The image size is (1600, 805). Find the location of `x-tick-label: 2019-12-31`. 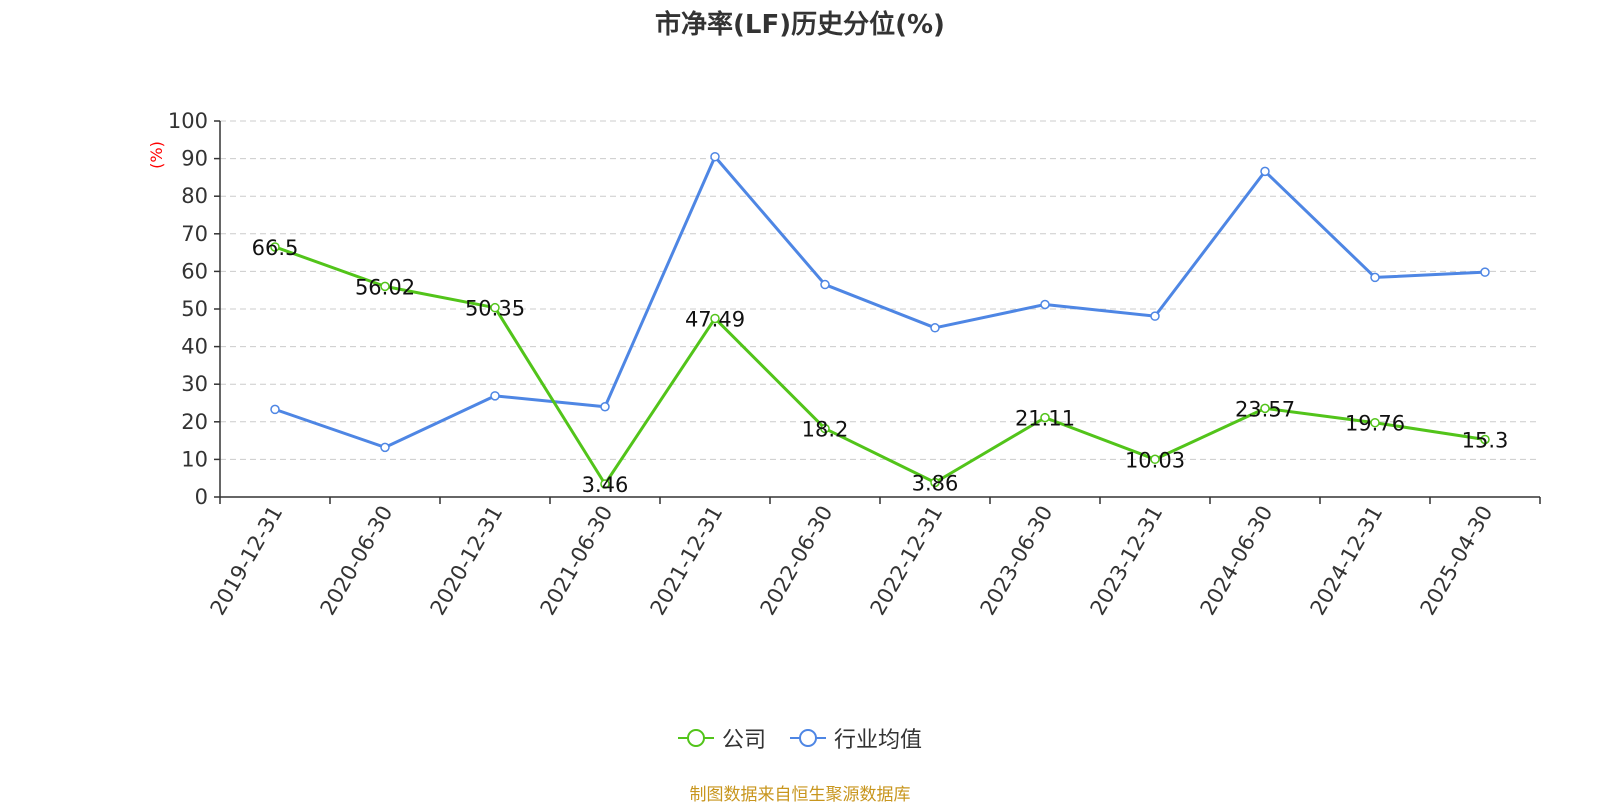

x-tick-label: 2019-12-31 is located at coordinates (247, 561).